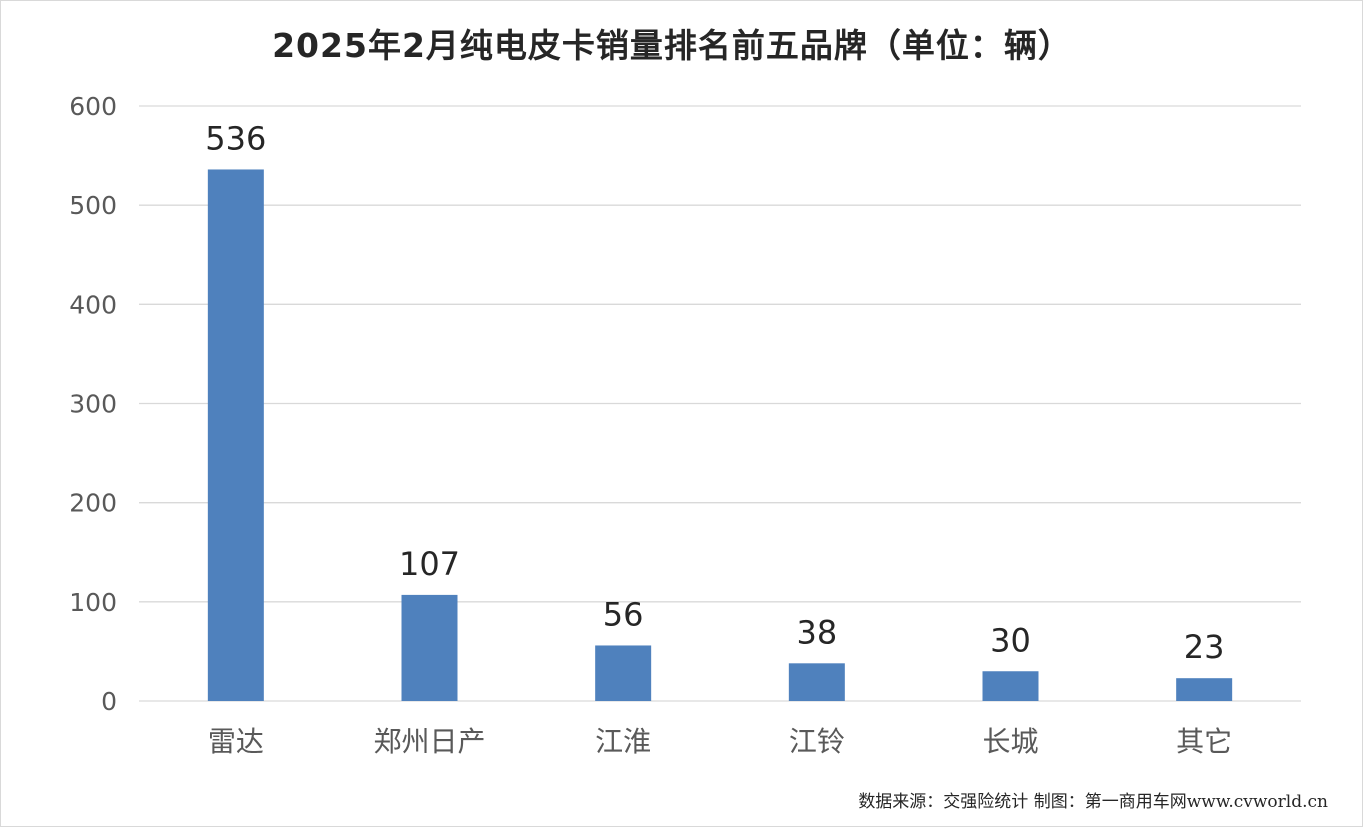  Describe the element at coordinates (429, 741) in the screenshot. I see `x-tick-label: 郑州日产` at that location.